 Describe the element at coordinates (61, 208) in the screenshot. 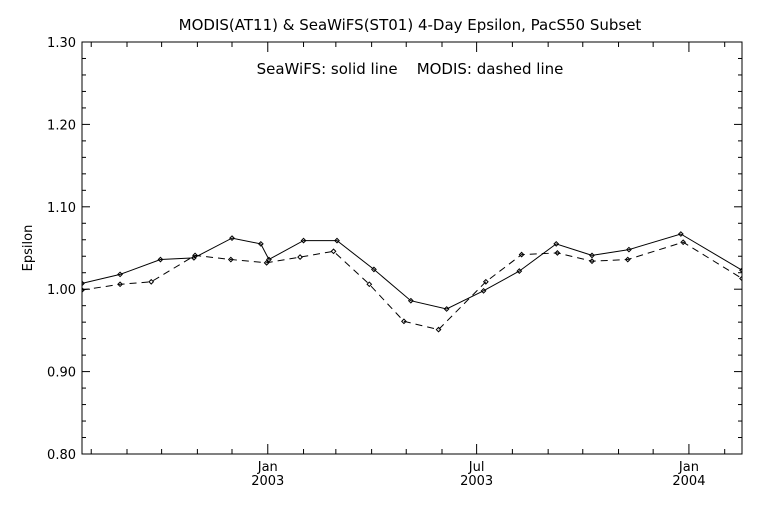

I see `y-tick-label: 1.10` at that location.